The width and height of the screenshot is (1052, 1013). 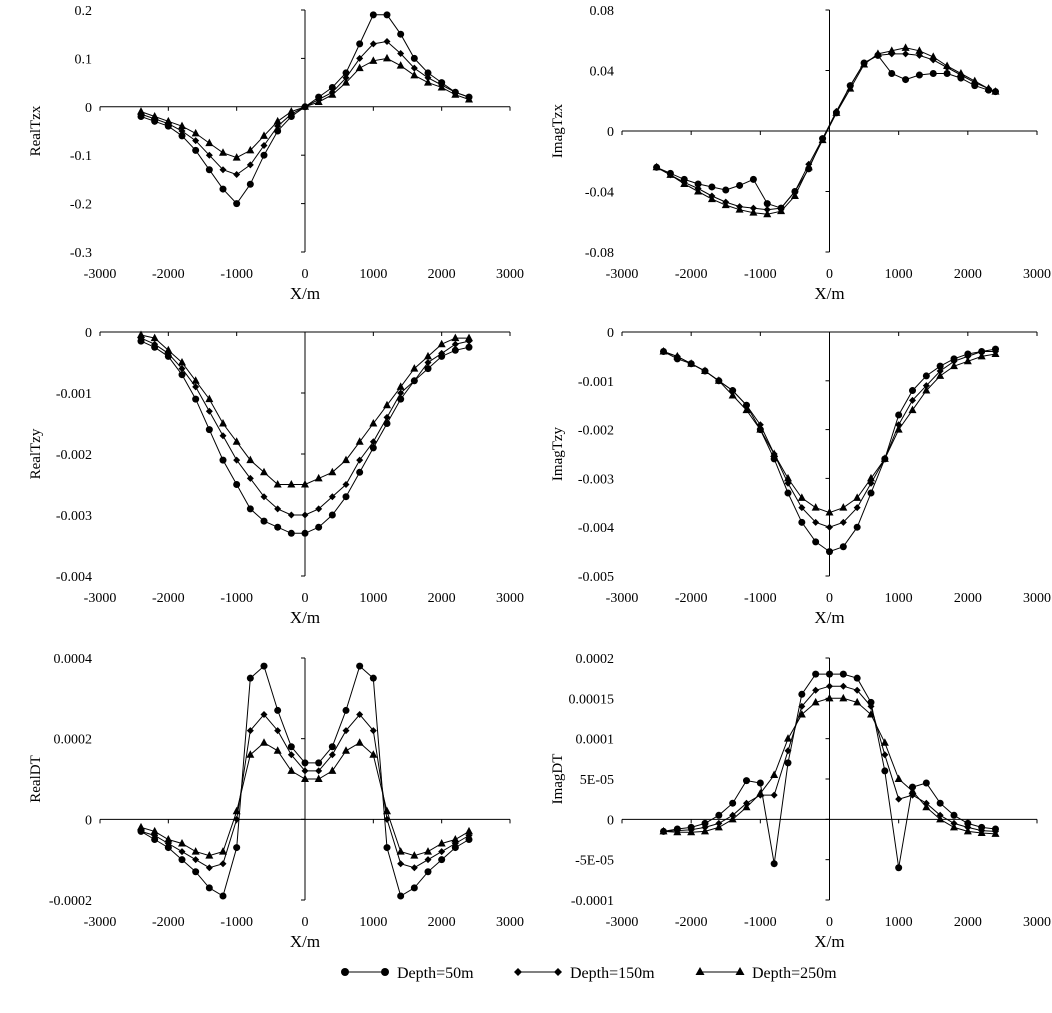 I want to click on x-tick-label: 1000, so click(x=373, y=922).